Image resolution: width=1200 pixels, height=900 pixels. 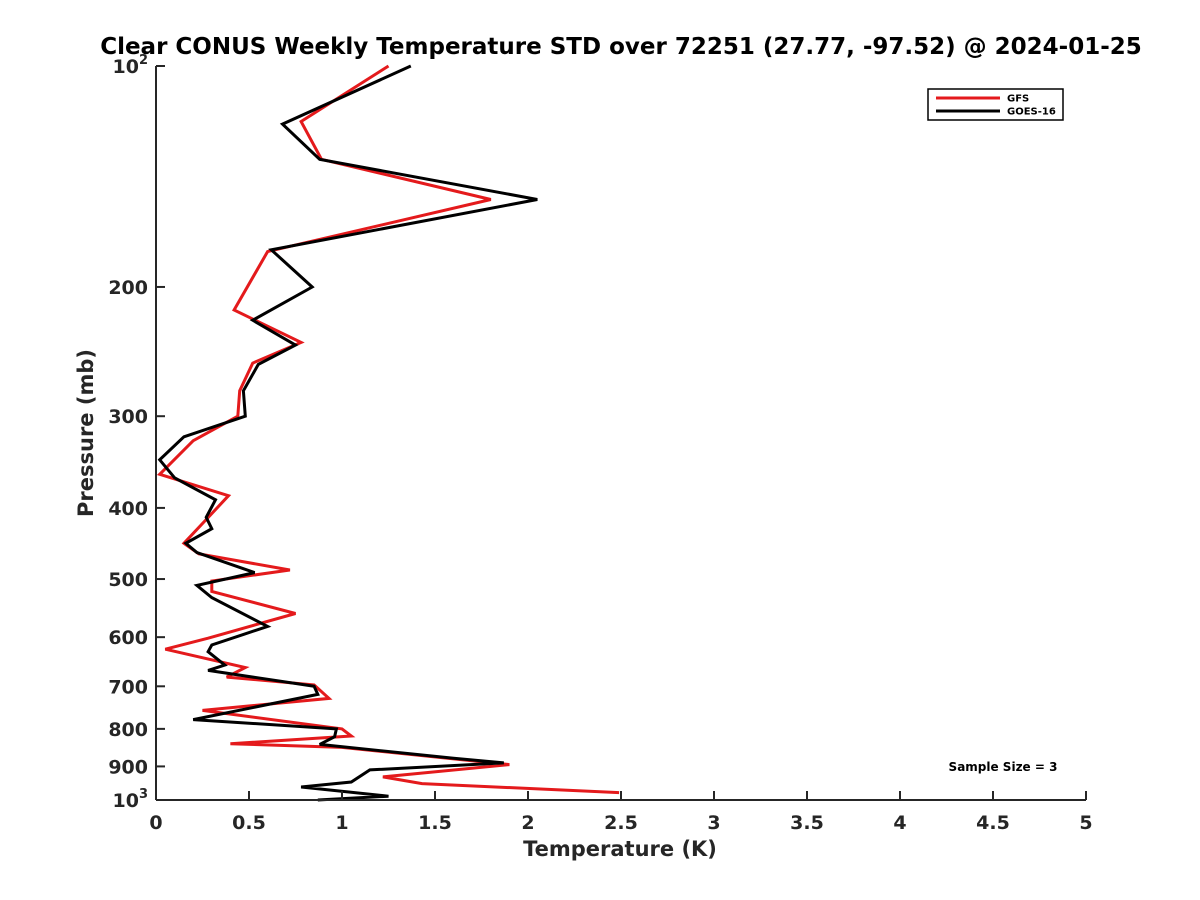 I want to click on y-tick-label: 10³, so click(x=131, y=799).